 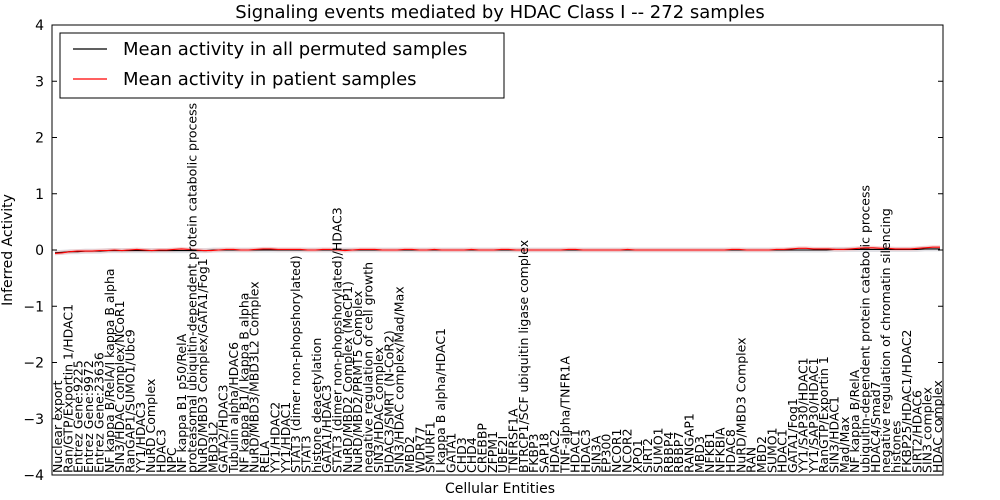 I want to click on category-label: RBBP7, so click(x=678, y=452).